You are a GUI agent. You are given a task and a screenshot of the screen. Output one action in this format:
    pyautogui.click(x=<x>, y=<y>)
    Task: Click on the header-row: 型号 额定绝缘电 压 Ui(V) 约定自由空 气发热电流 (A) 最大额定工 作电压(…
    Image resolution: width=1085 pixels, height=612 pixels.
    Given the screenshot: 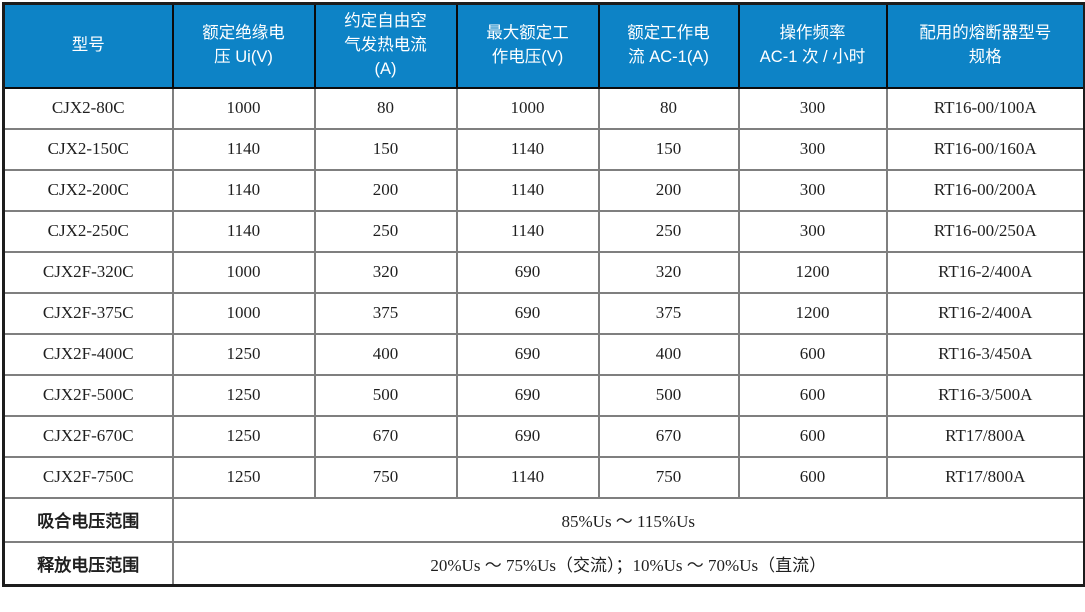 What is the action you would take?
    pyautogui.click(x=543, y=45)
    